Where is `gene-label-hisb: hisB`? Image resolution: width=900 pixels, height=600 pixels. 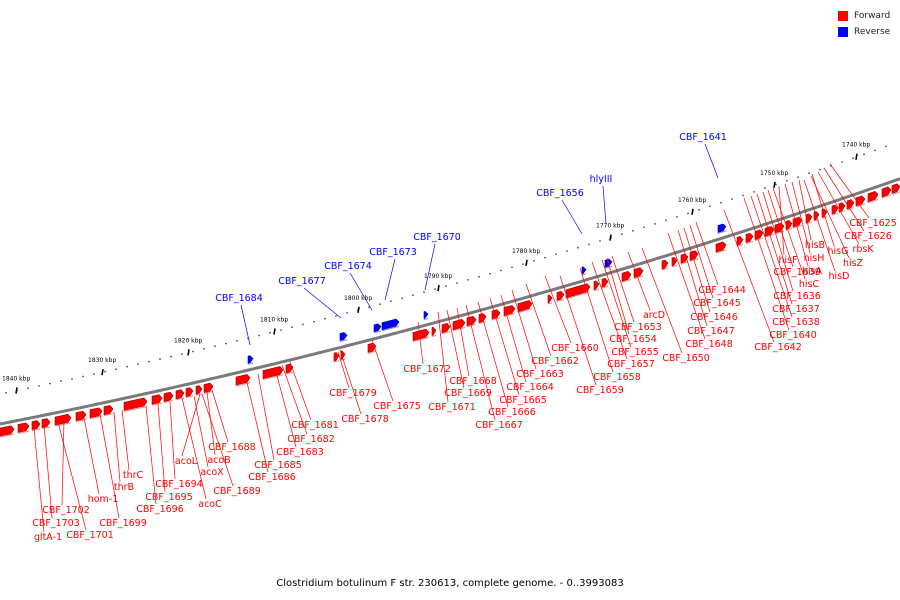
gene-label-hisb: hisB is located at coordinates (811, 215).